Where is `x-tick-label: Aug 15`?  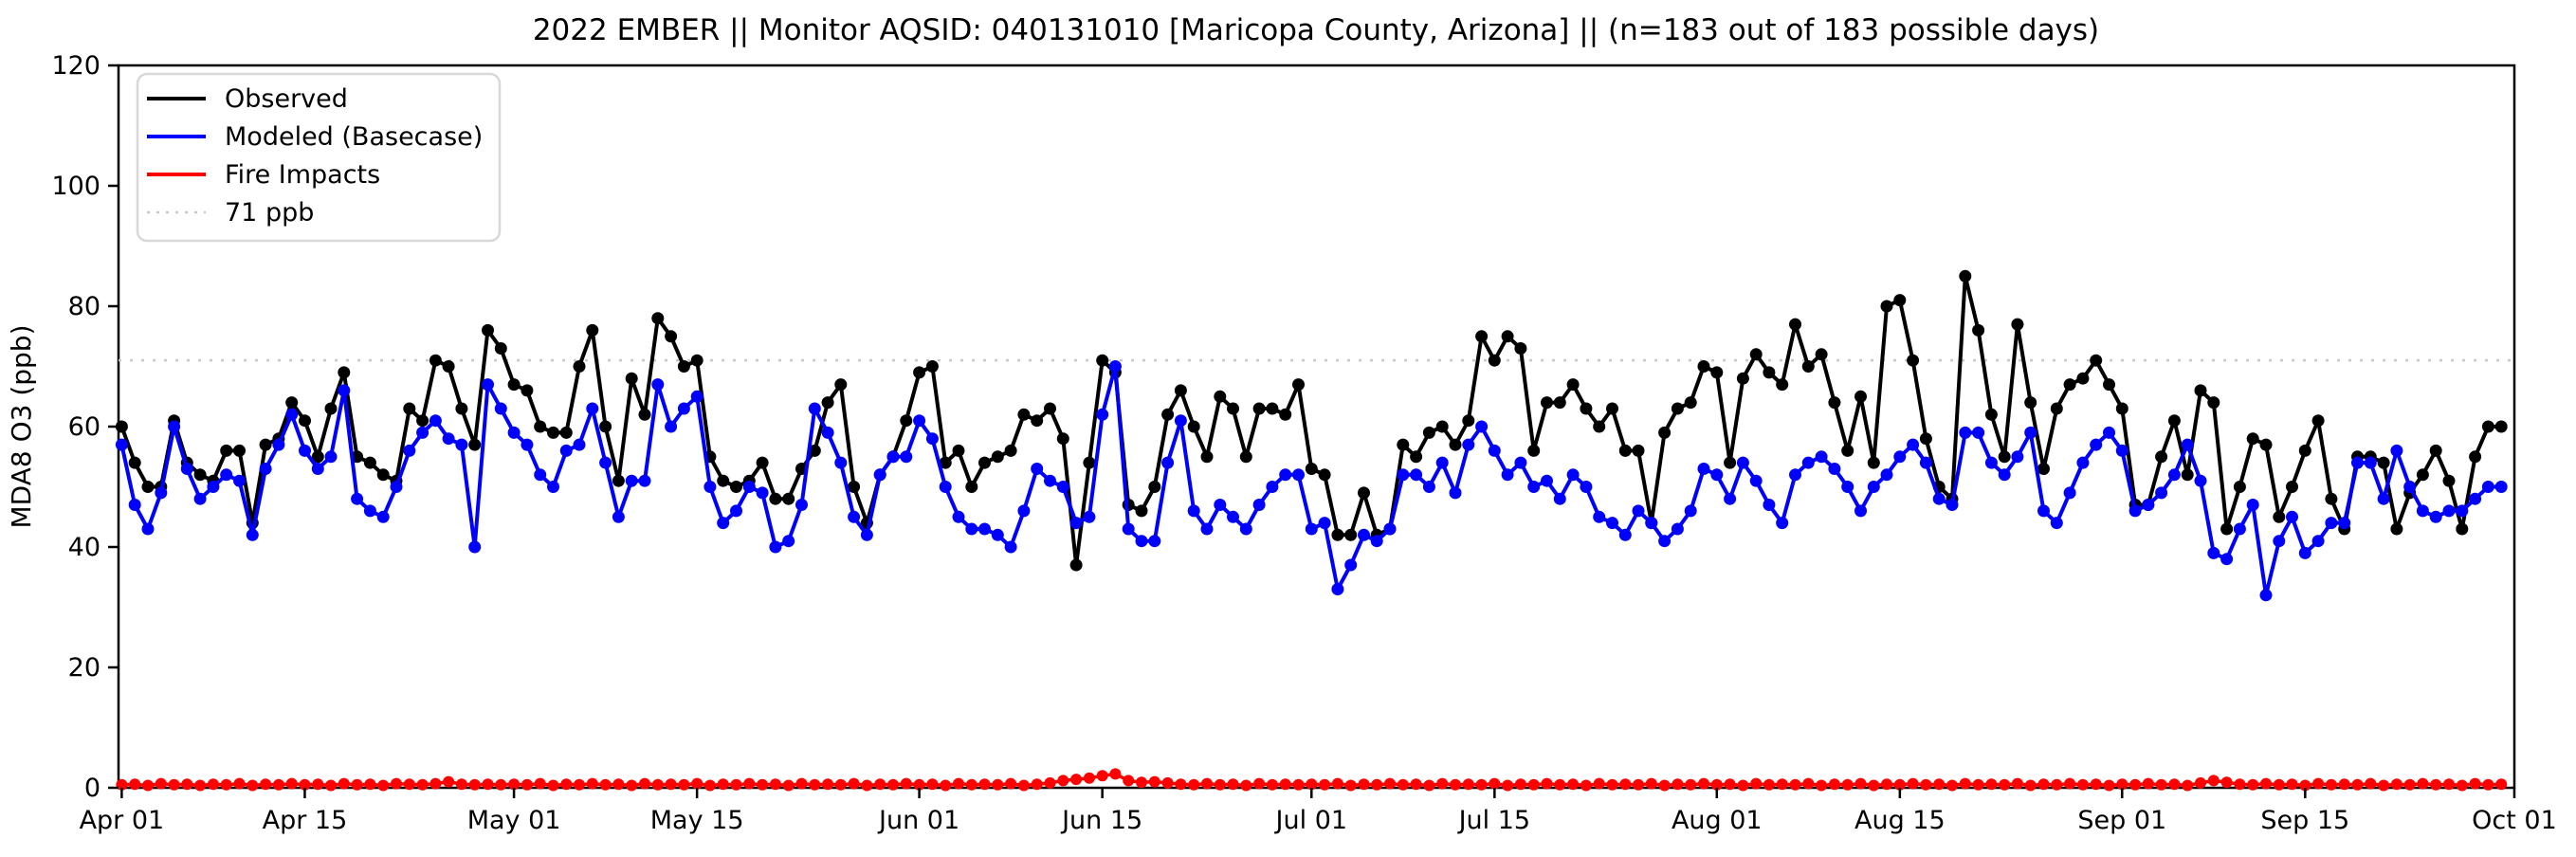
x-tick-label: Aug 15 is located at coordinates (1900, 820).